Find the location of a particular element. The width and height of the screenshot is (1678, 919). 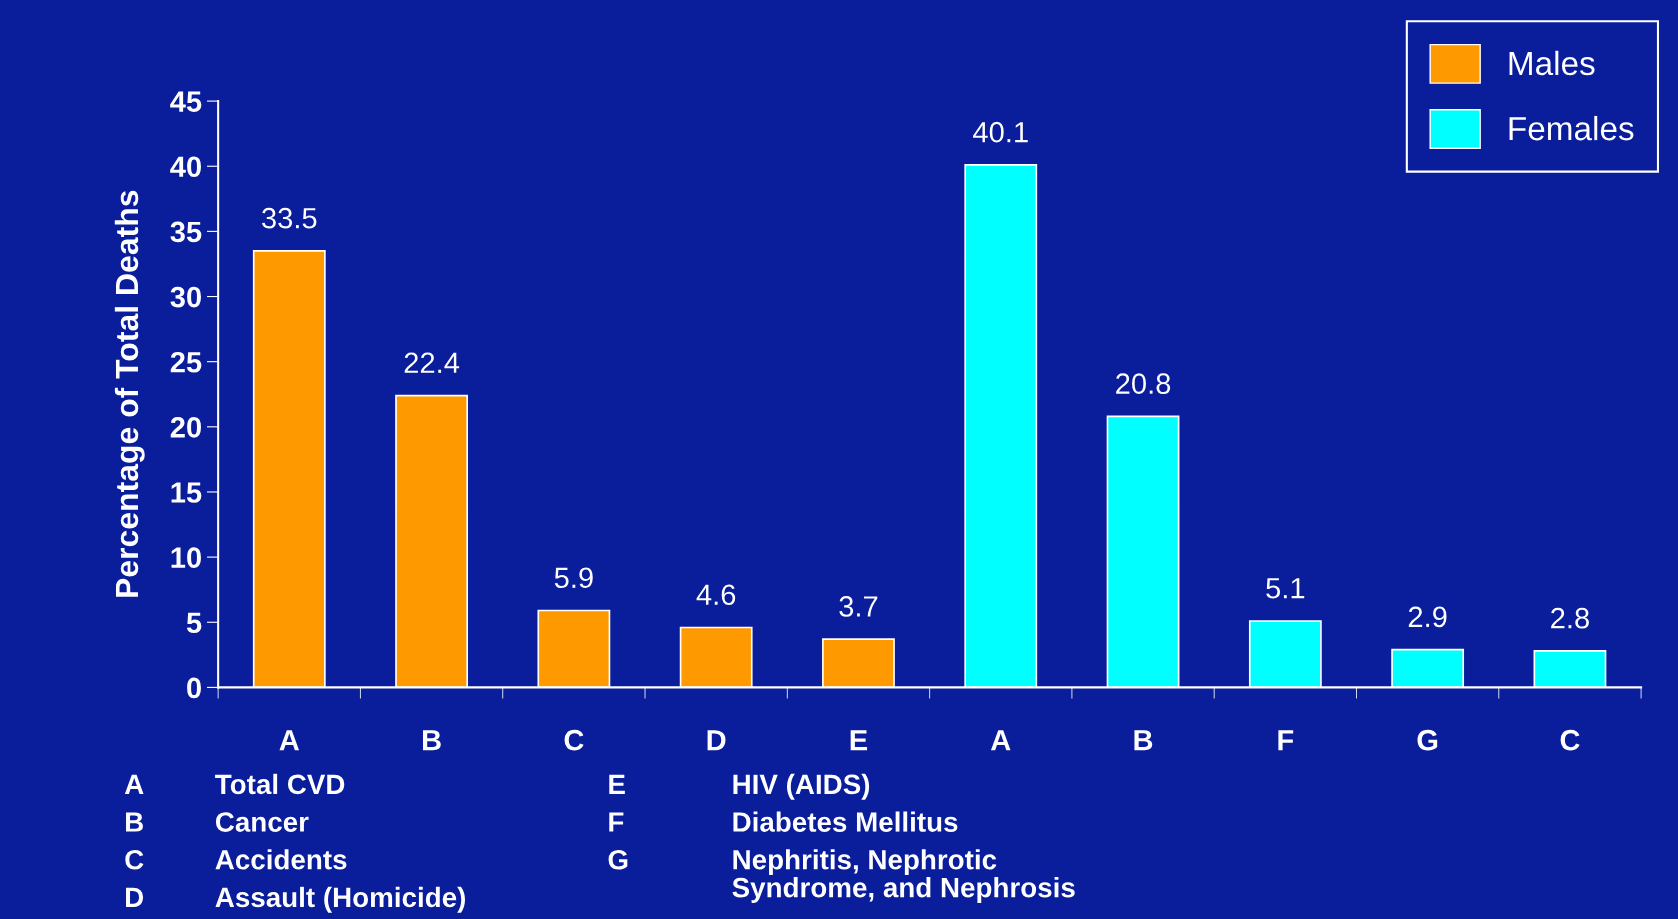

data-label: 20.8 is located at coordinates (1143, 383).